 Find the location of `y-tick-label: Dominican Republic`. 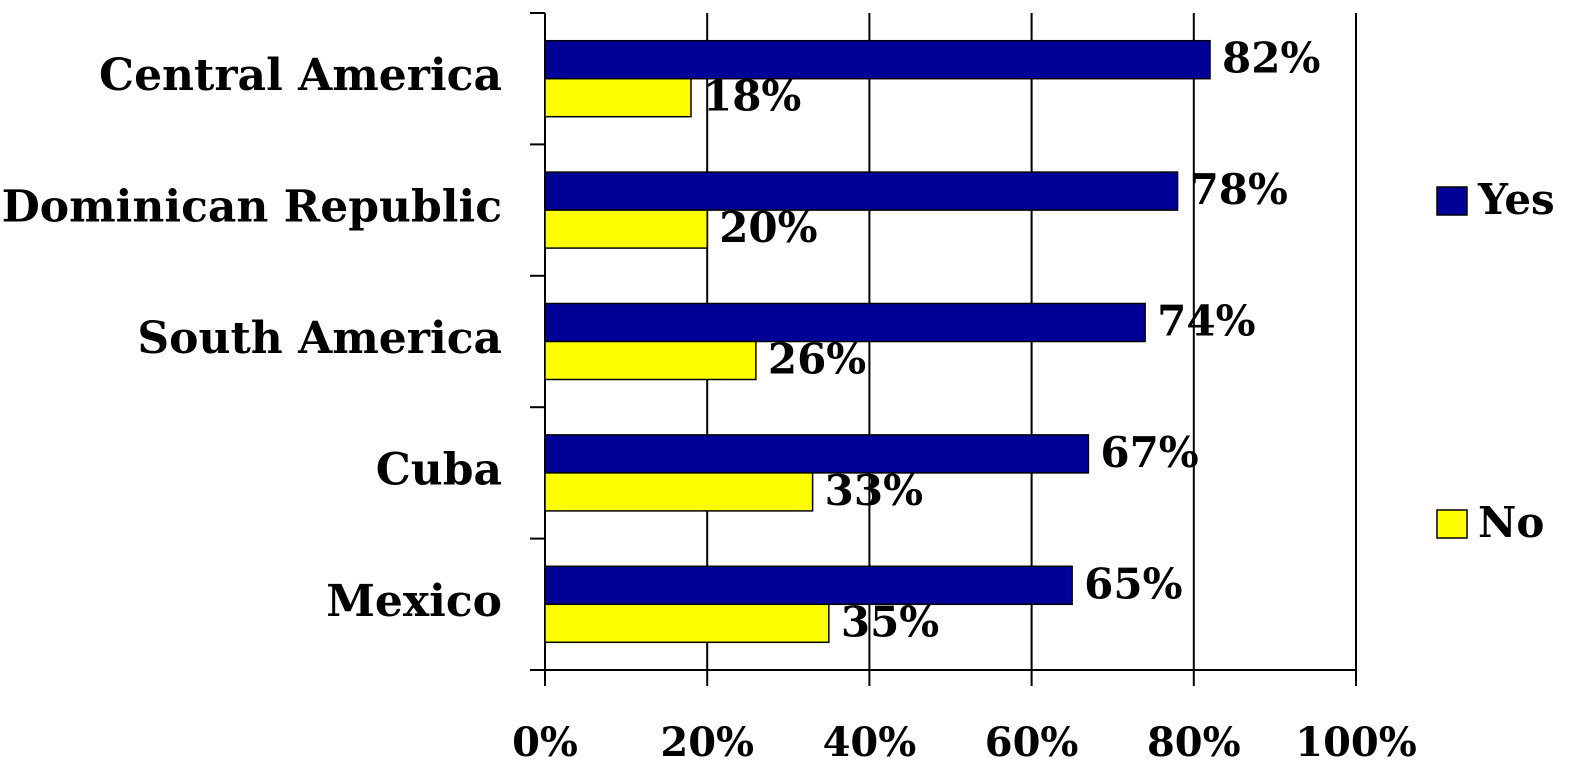

y-tick-label: Dominican Republic is located at coordinates (252, 207).